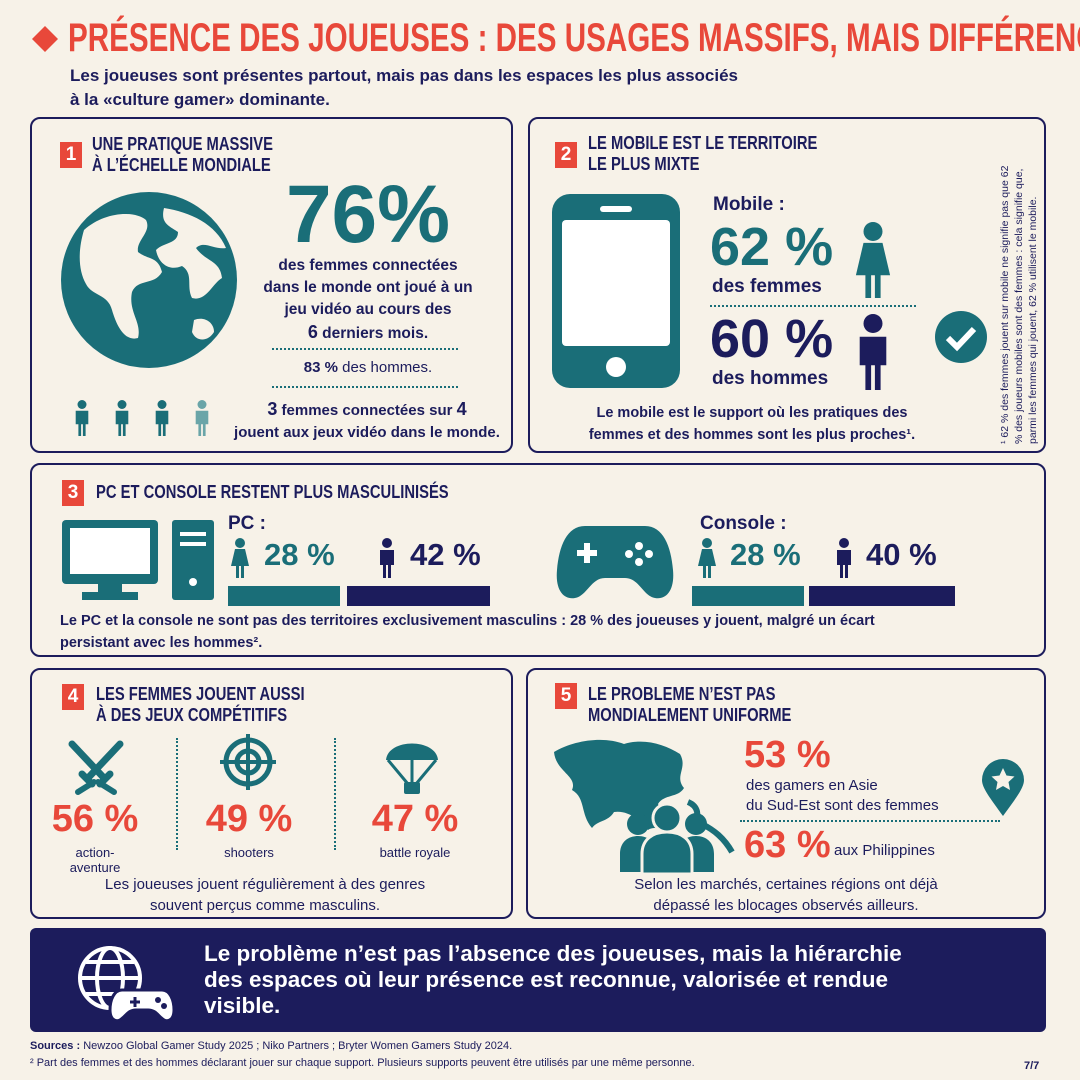  I want to click on text-line: du Sud-Est sont des femmes, so click(842, 805).